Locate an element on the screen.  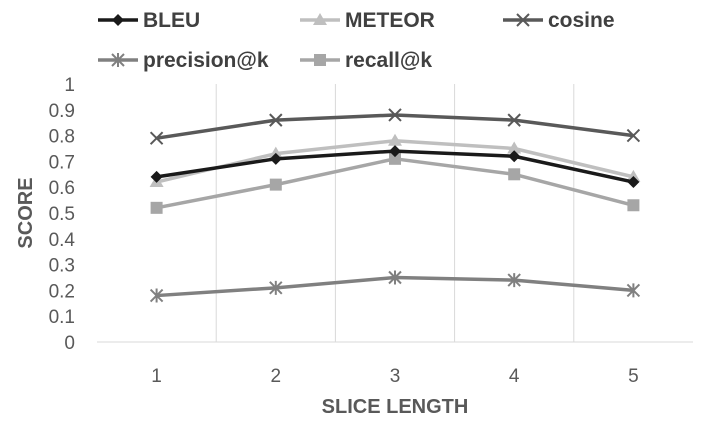
series-bleu is located at coordinates (395, 167).